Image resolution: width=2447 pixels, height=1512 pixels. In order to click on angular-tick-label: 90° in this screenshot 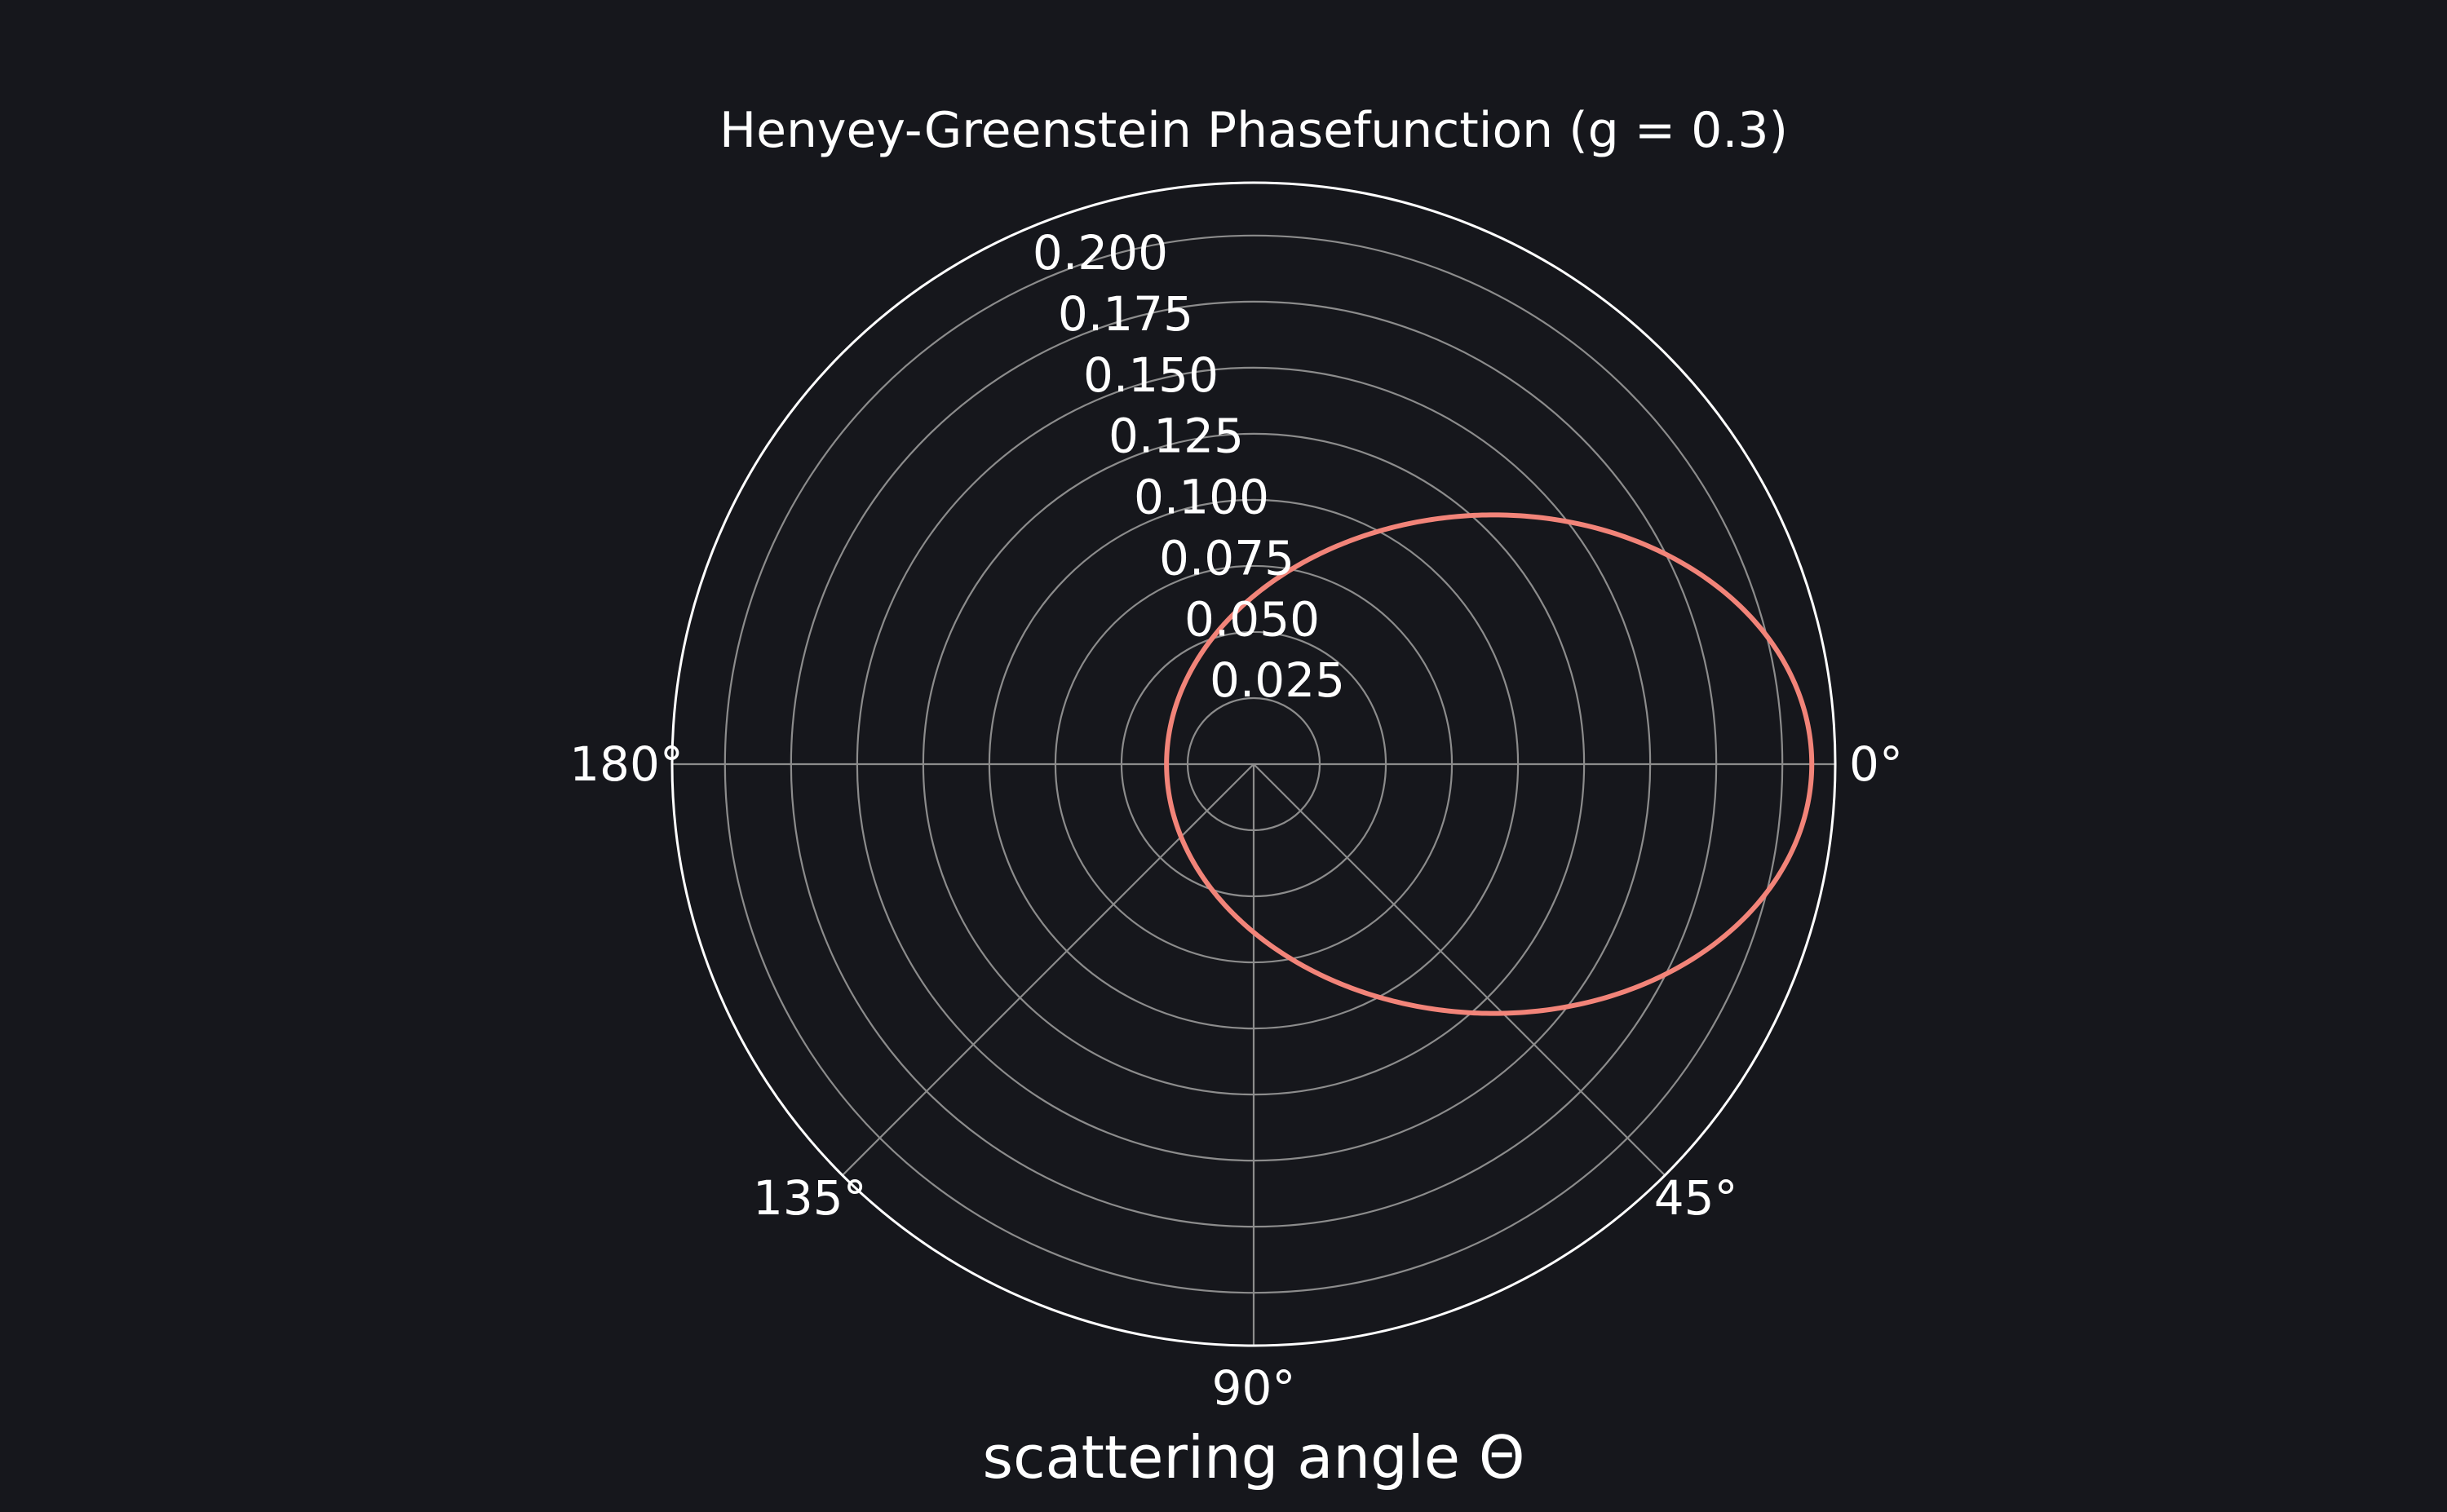, I will do `click(1254, 1388)`.